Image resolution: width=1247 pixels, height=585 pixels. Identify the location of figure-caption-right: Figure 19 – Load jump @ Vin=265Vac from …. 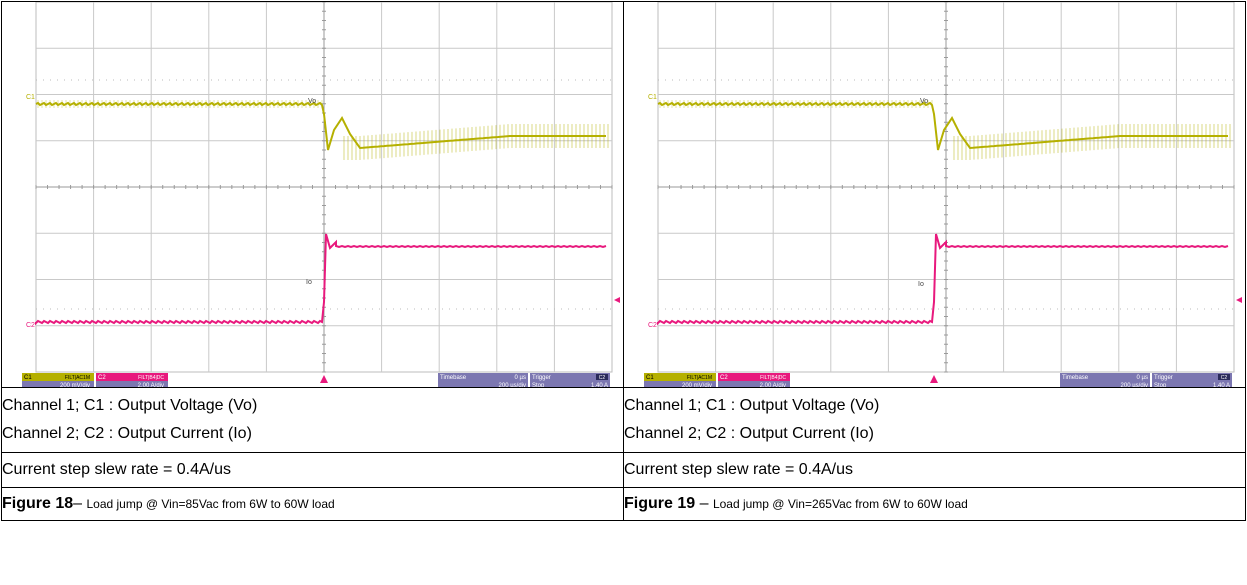
(934, 504).